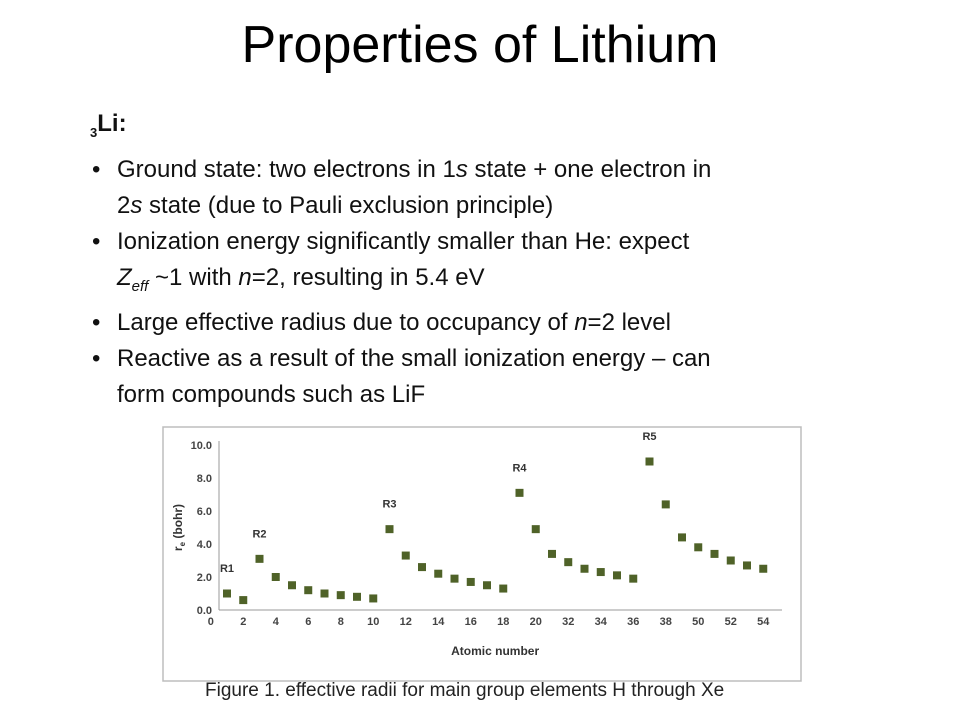 Image resolution: width=960 pixels, height=720 pixels. What do you see at coordinates (666, 622) in the screenshot?
I see `x-tick-label: 38` at bounding box center [666, 622].